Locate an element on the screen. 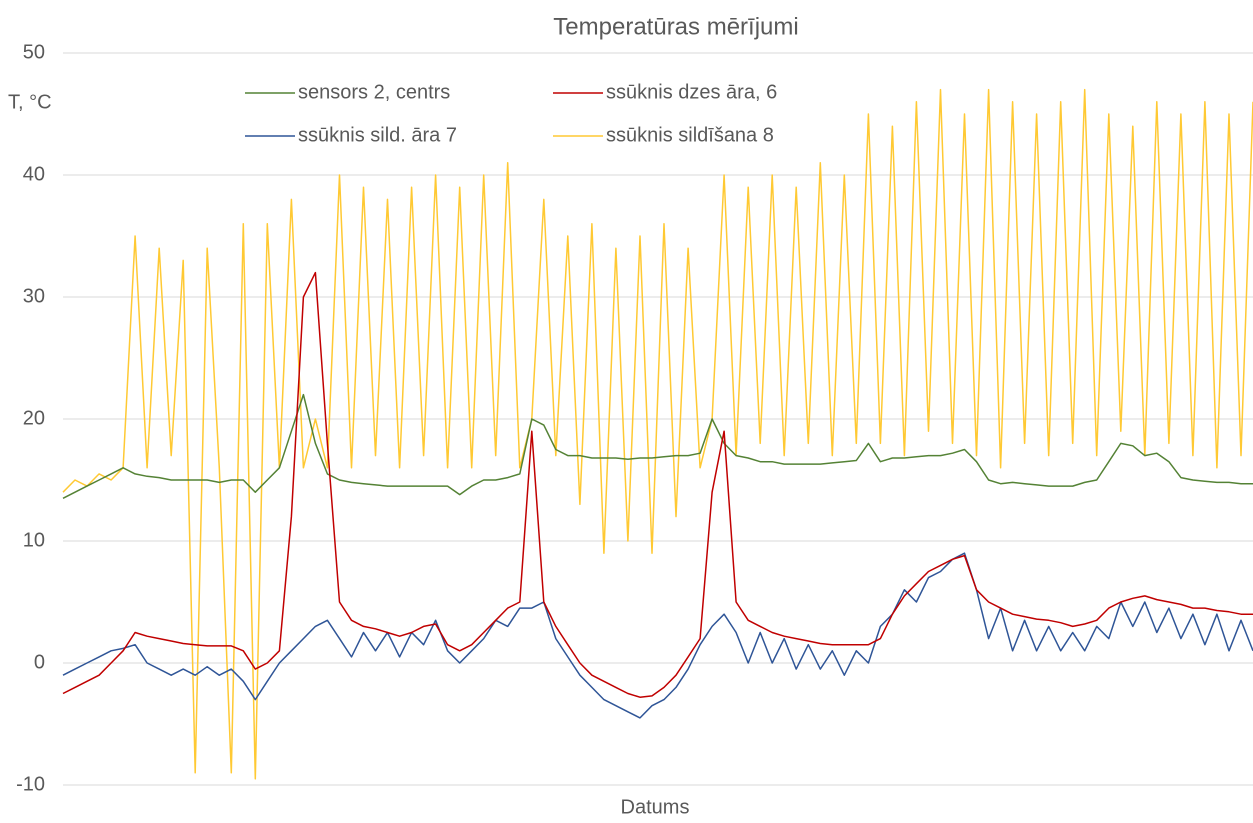 This screenshot has height=823, width=1253. y-tick-label: 10 is located at coordinates (34, 540).